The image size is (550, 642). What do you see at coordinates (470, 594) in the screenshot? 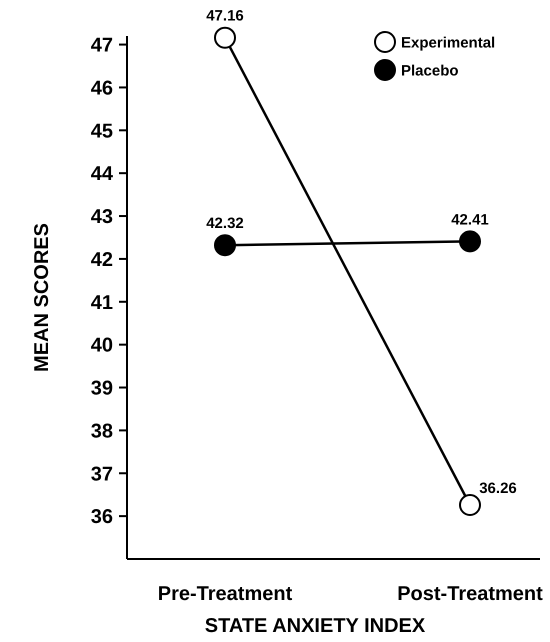
I see `x-tick-label: Post-Treatment` at bounding box center [470, 594].